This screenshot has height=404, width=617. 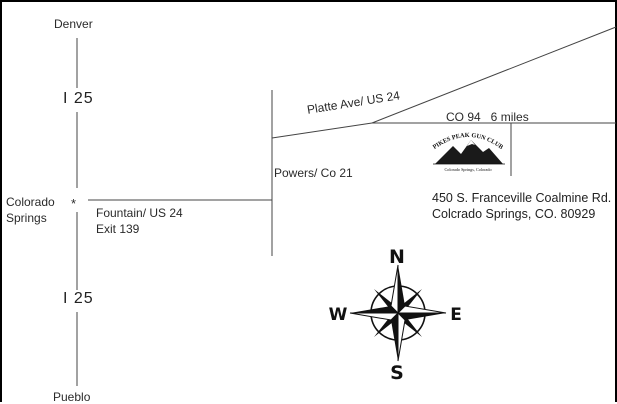 What do you see at coordinates (74, 203) in the screenshot?
I see `origin-marker: *` at bounding box center [74, 203].